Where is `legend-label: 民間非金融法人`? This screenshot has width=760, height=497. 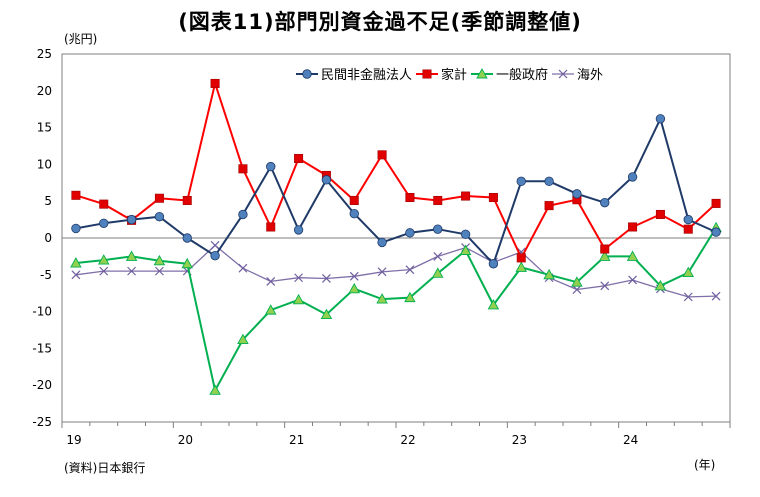
legend-label: 民間非金融法人 is located at coordinates (366, 75).